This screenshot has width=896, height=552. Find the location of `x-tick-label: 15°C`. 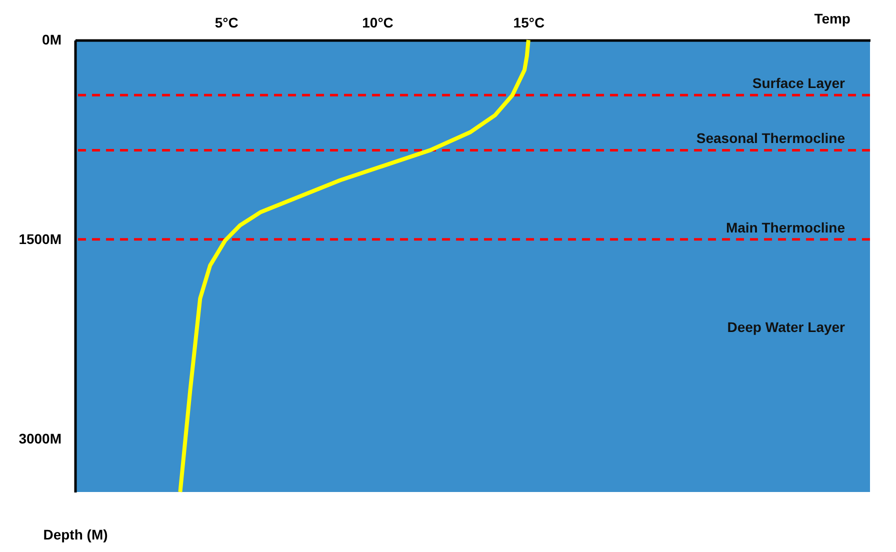

x-tick-label: 15°C is located at coordinates (529, 22).